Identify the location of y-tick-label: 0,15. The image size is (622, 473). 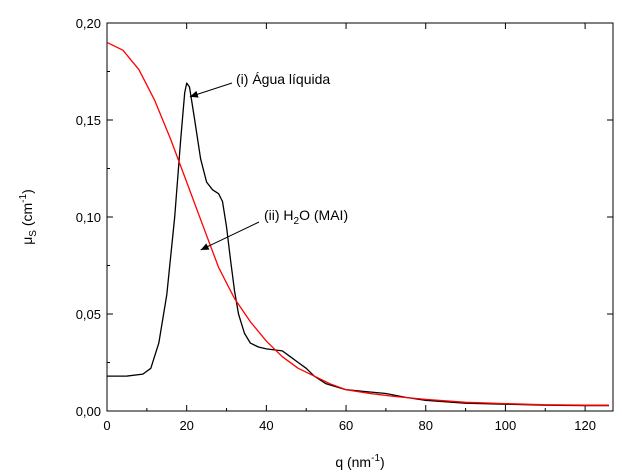
(88, 120).